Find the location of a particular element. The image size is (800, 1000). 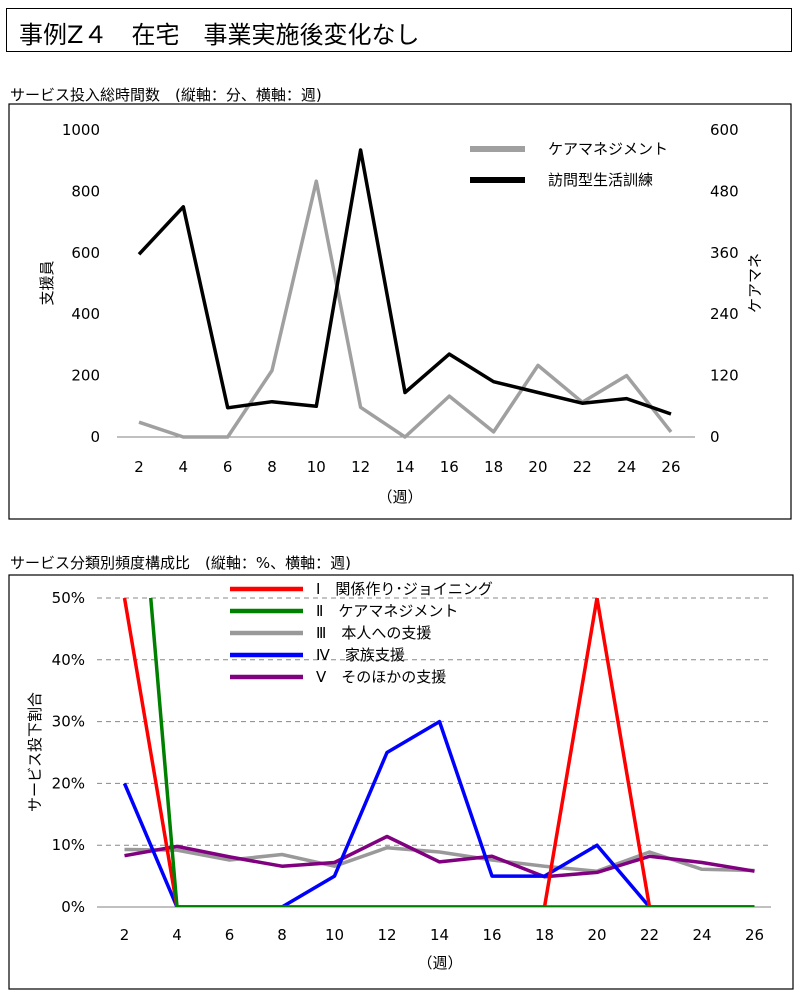

chart2-x-tick-label: 2 is located at coordinates (125, 935).